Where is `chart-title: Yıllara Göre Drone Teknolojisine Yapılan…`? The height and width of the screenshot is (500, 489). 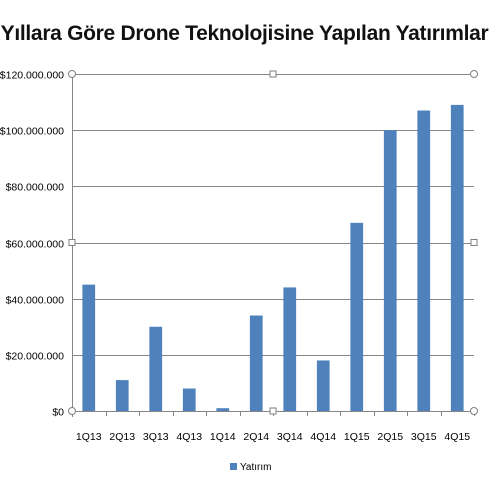 chart-title: Yıllara Göre Drone Teknolojisine Yapılan… is located at coordinates (244, 33).